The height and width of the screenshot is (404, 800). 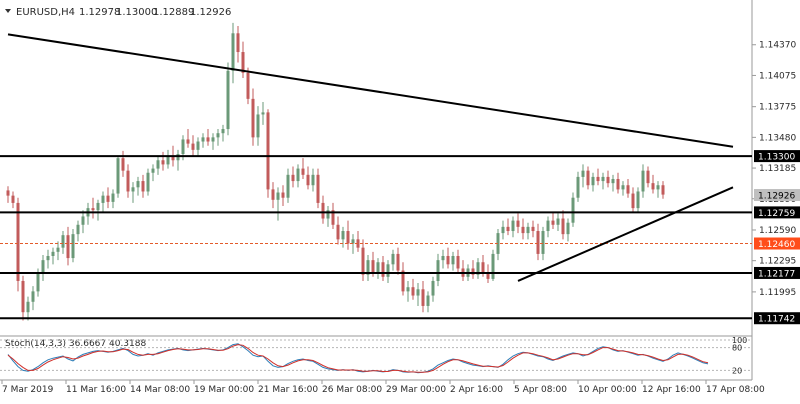 What do you see at coordinates (416, 390) in the screenshot?
I see `time-tick-label: 29 Mar 00:00` at bounding box center [416, 390].